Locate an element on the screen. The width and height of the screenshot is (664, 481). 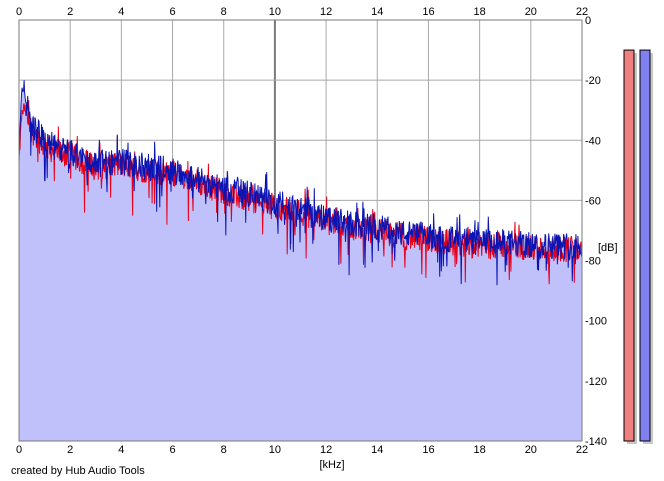
credit-text: created by Hub Audio Tools is located at coordinates (78, 471).